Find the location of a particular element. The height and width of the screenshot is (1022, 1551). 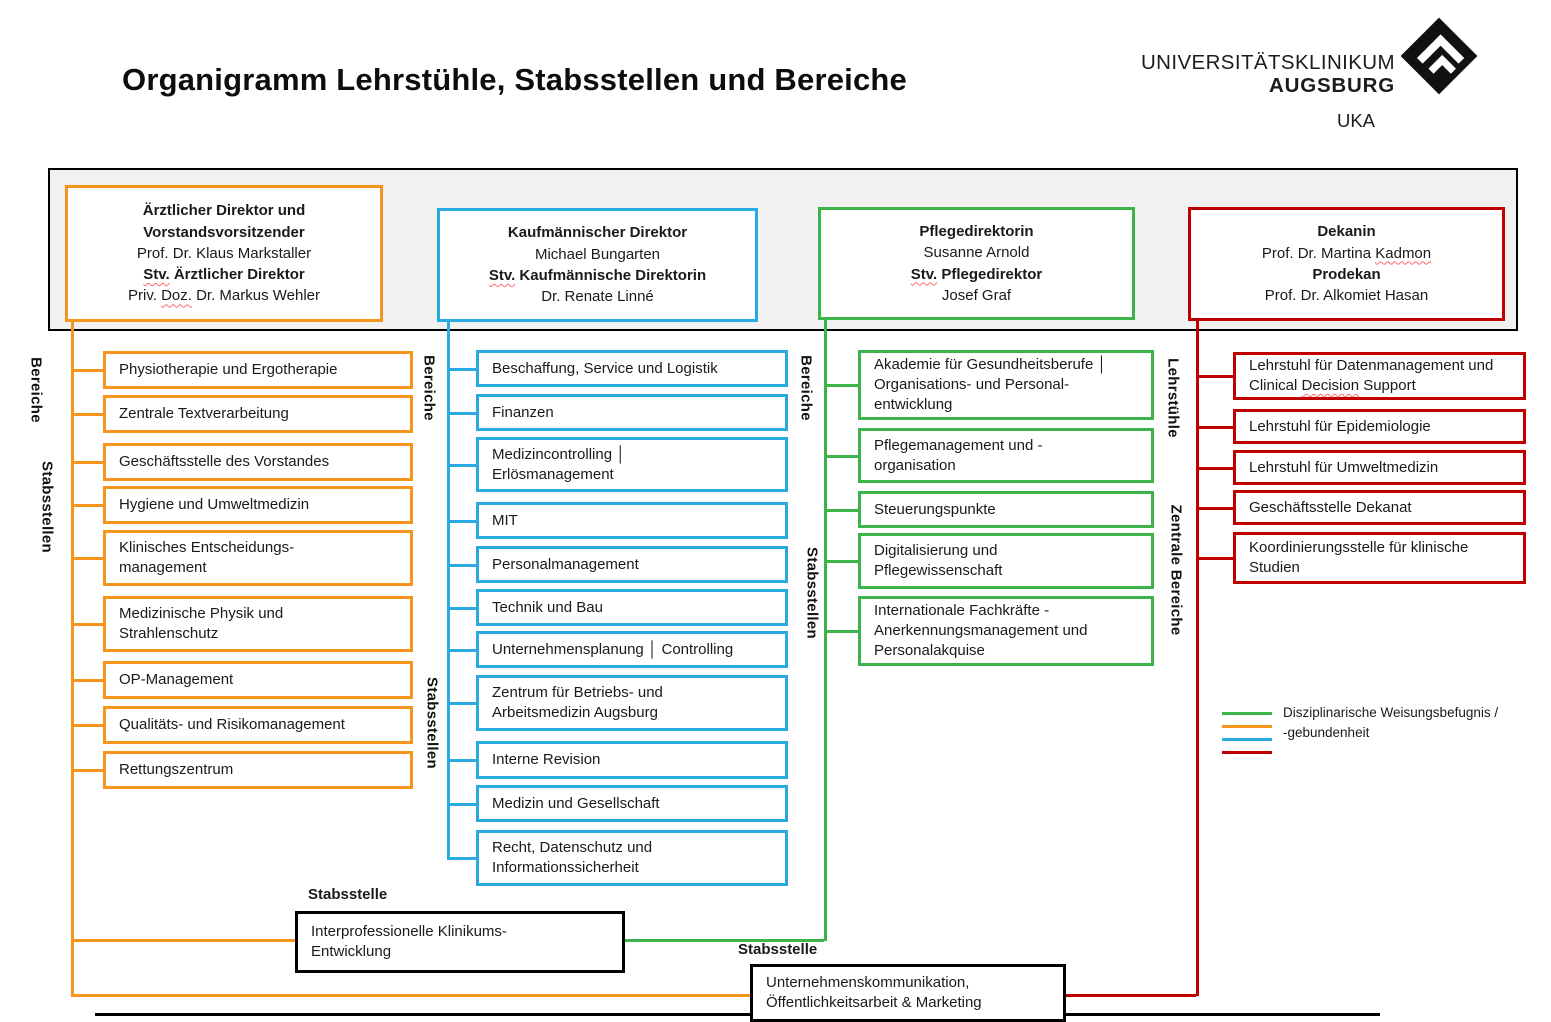

box-line: Steuerungspunkte is located at coordinates (935, 509).